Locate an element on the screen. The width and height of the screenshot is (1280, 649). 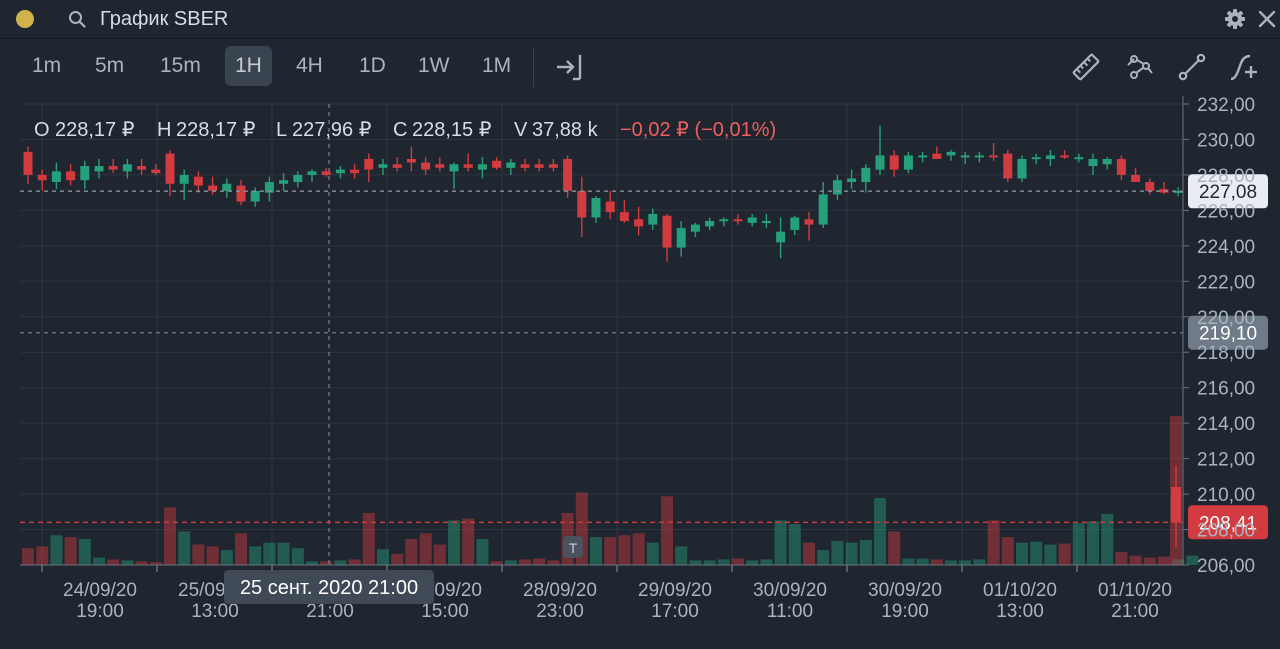
x-tick-time: 13:00 is located at coordinates (1020, 611).